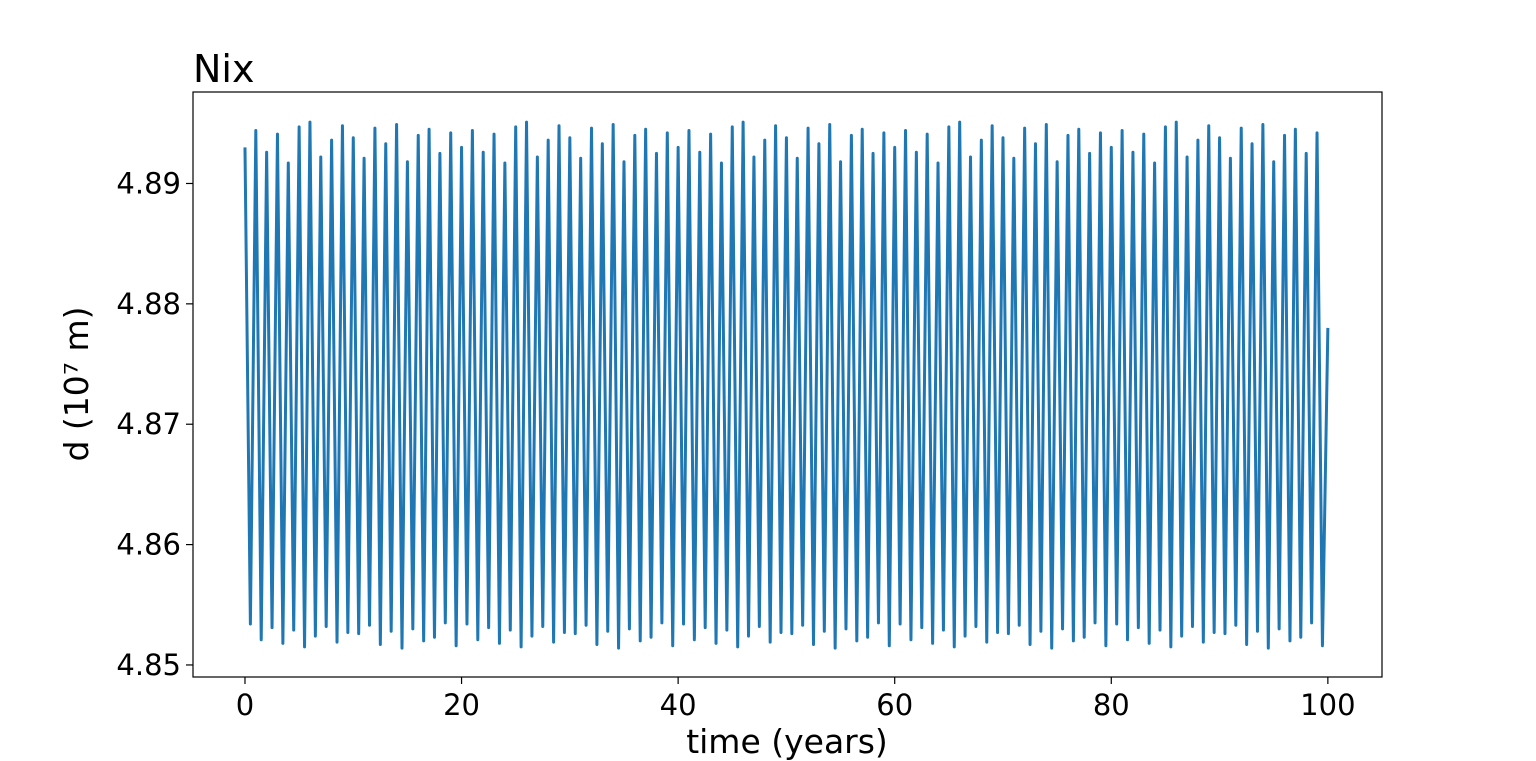 This screenshot has height=761, width=1536. Describe the element at coordinates (245, 705) in the screenshot. I see `x-tick-label: 0` at that location.